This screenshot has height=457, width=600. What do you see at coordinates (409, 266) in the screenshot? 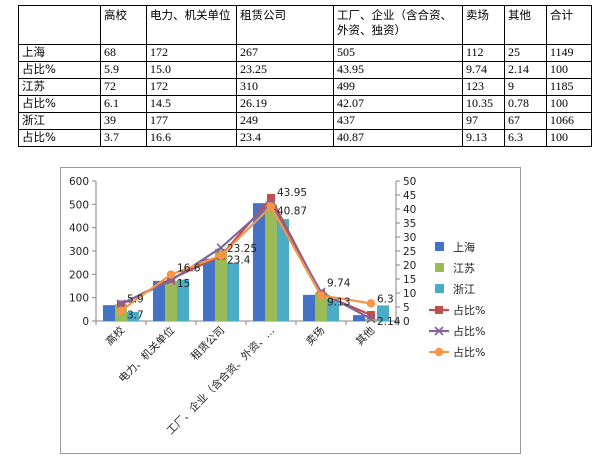
I see `y2-tick-label: 20` at bounding box center [409, 266].